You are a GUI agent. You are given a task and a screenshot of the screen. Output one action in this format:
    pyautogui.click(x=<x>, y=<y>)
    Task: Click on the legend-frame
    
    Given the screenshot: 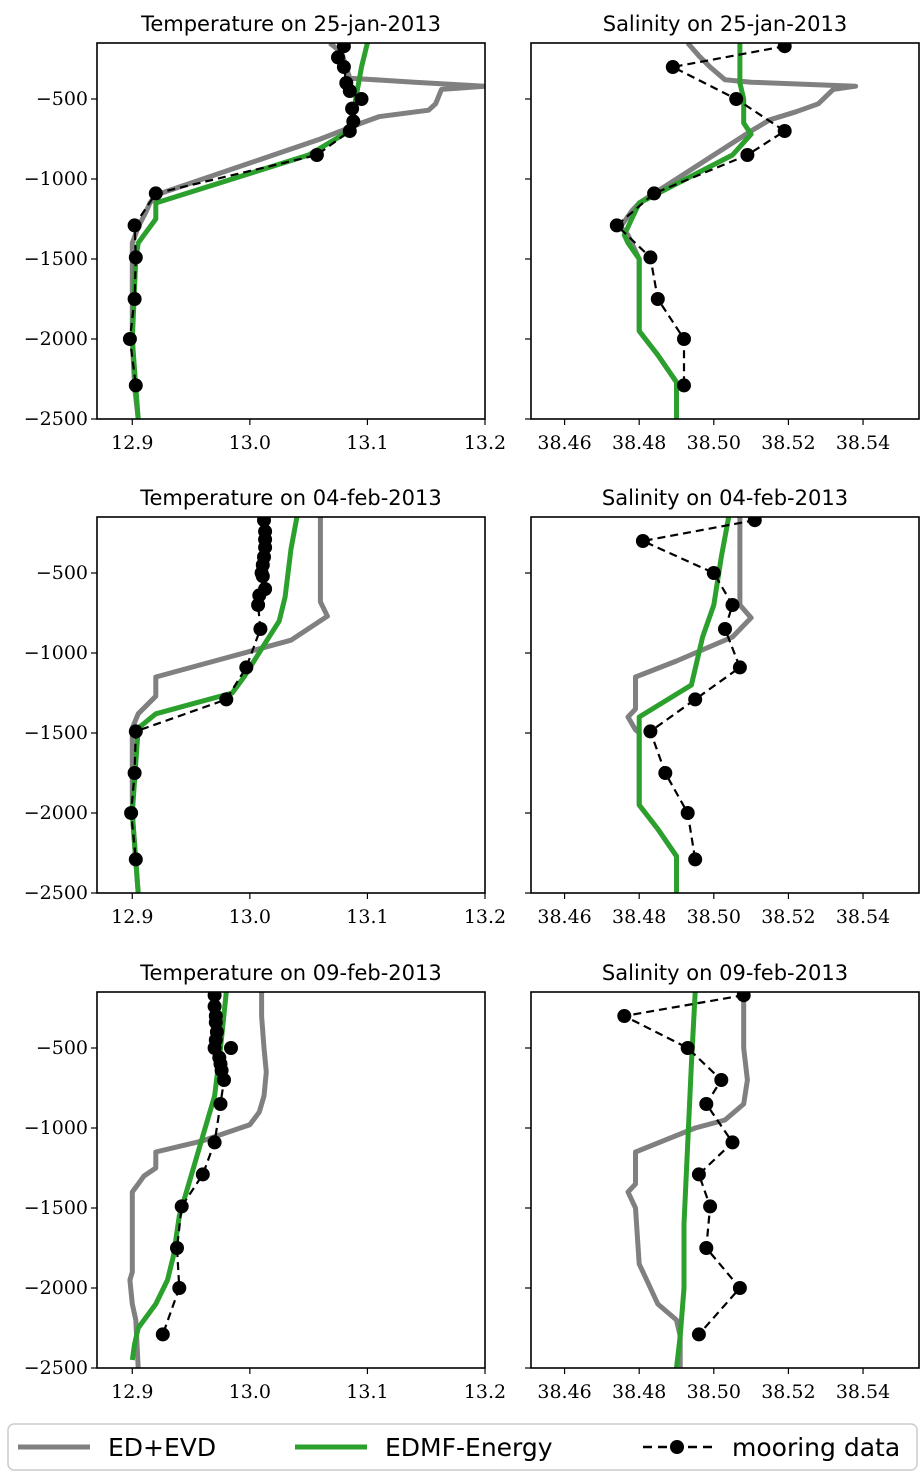 What is the action you would take?
    pyautogui.click(x=462, y=1447)
    